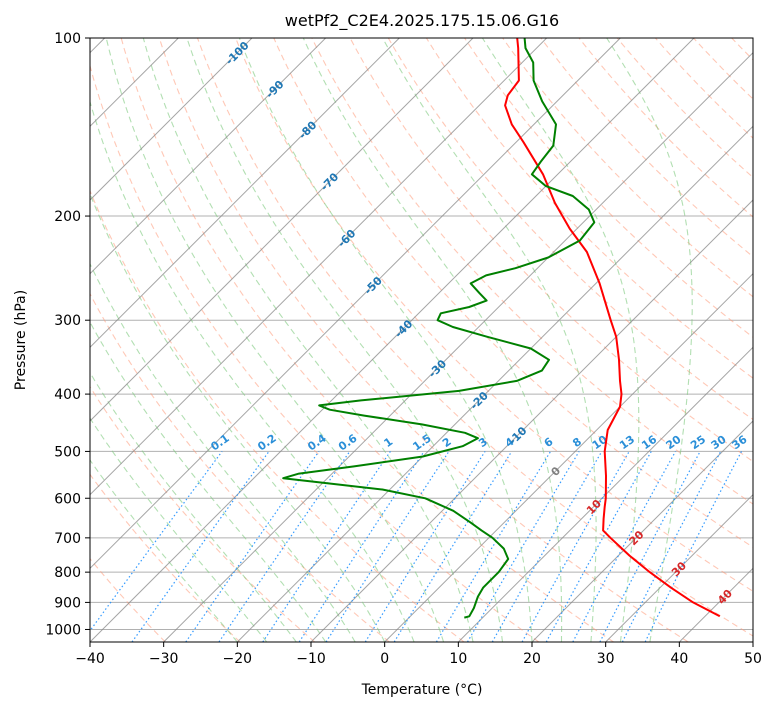 This screenshot has height=712, width=775. I want to click on y-tick-label: 100, so click(67, 39).